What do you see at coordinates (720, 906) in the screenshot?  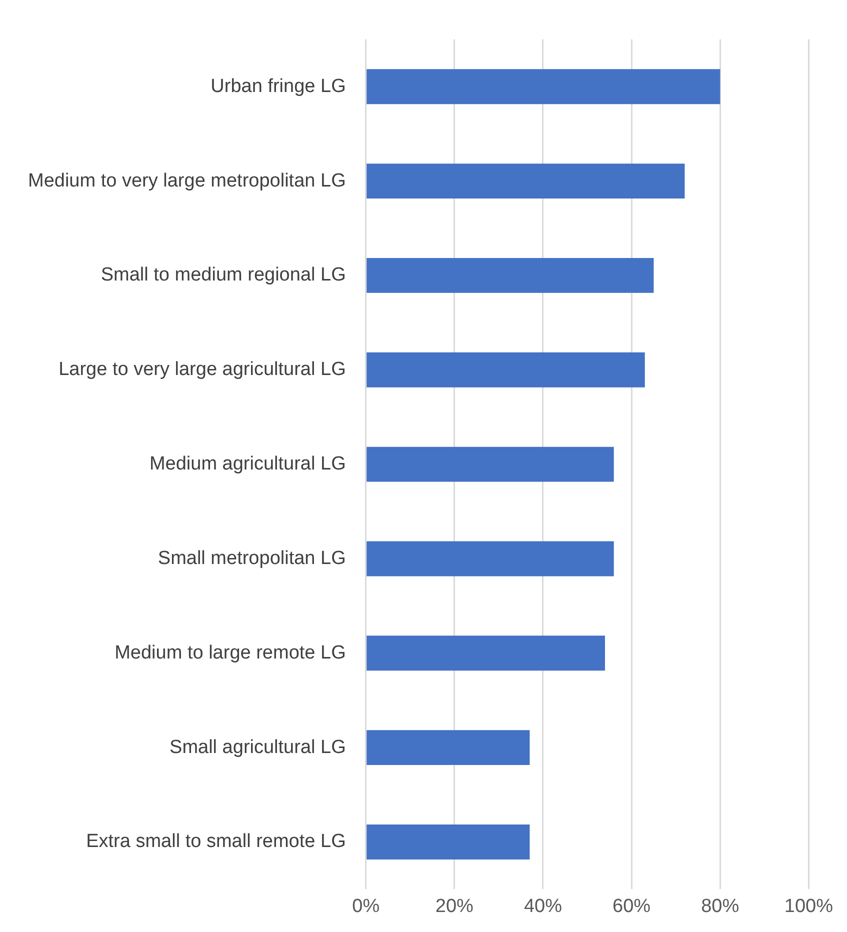 I see `x-tick-label: 80%` at bounding box center [720, 906].